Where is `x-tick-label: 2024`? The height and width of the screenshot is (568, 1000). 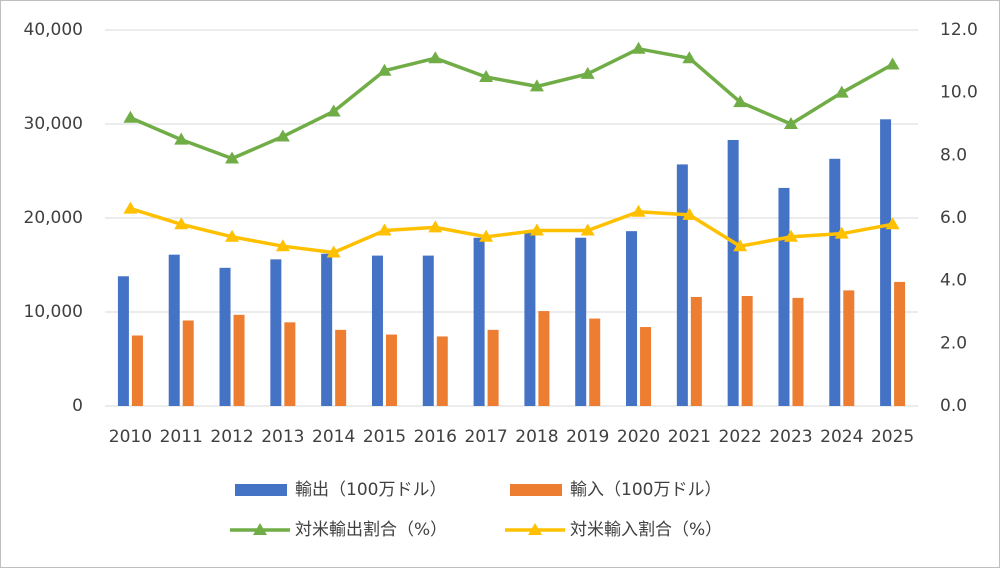
x-tick-label: 2024 is located at coordinates (841, 437).